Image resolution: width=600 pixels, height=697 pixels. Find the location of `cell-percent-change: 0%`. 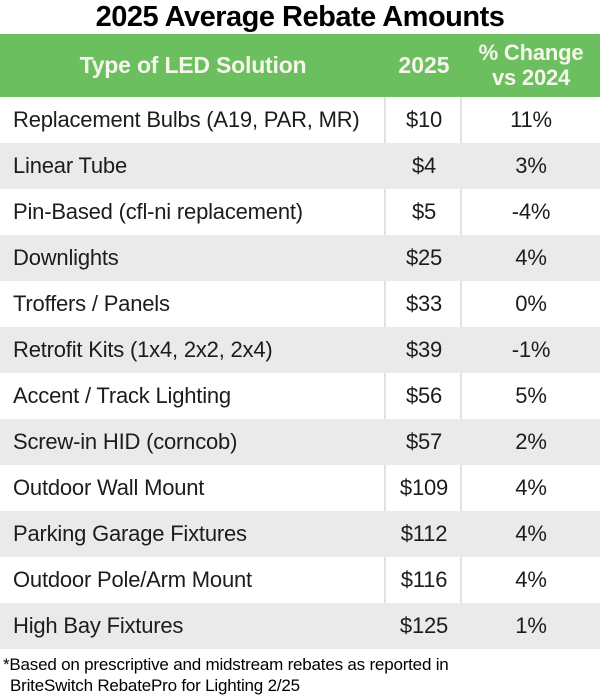

cell-percent-change: 0% is located at coordinates (530, 304).